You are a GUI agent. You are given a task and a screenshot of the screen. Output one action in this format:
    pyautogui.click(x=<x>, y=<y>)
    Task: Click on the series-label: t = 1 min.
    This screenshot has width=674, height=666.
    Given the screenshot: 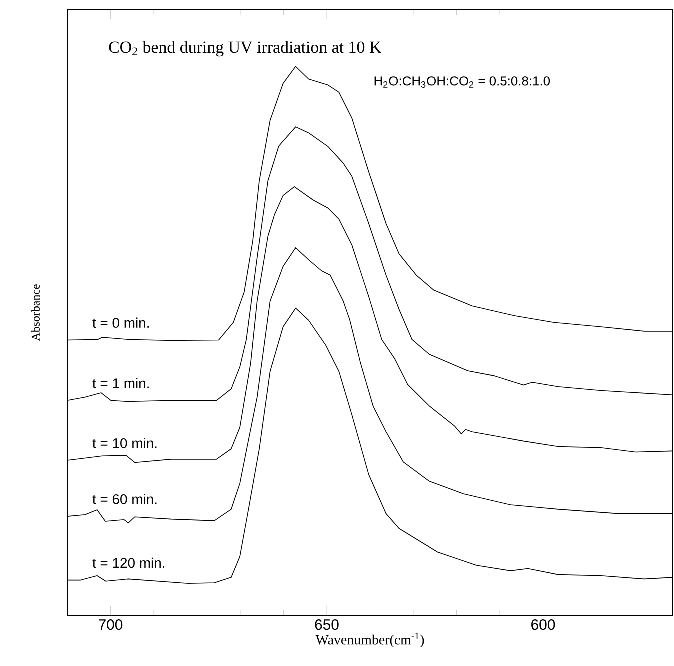 What is the action you would take?
    pyautogui.click(x=120, y=383)
    